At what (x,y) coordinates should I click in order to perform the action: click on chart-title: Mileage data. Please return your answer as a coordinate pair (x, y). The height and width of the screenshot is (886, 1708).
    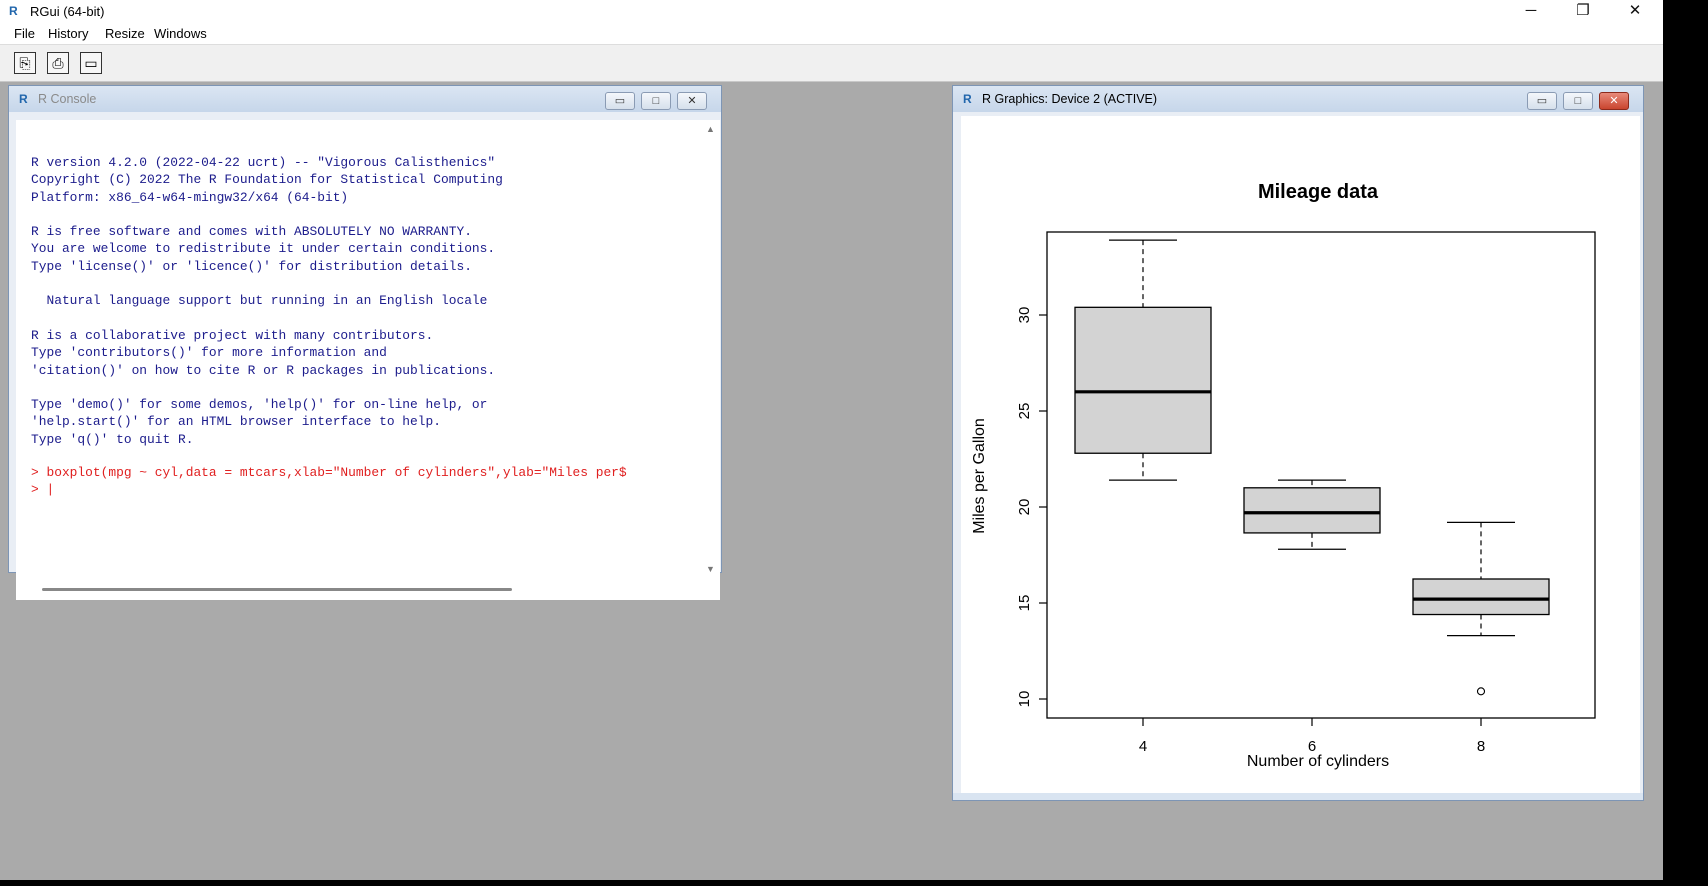
    Looking at the image, I should click on (1318, 192).